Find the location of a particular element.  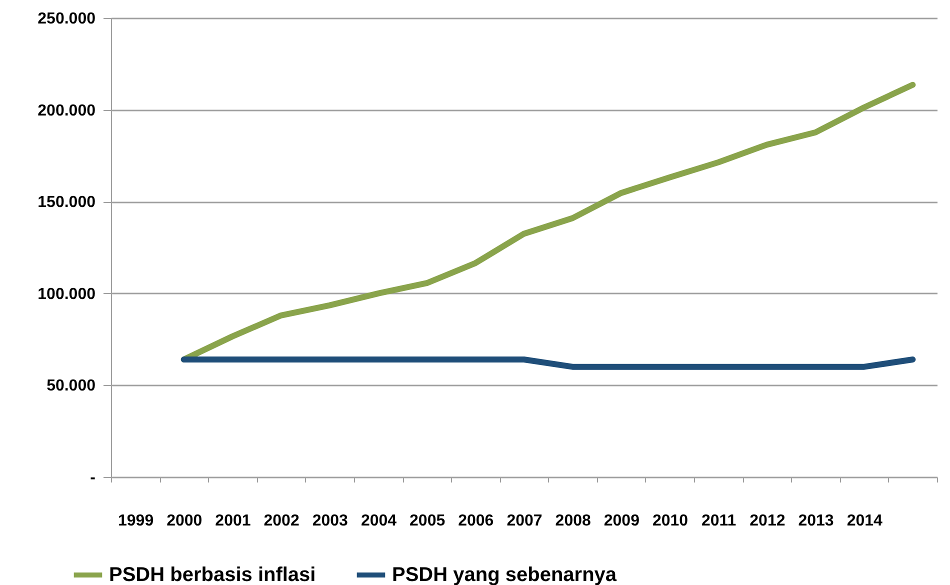

legend-label: PSDH yang sebenarnya is located at coordinates (505, 574).